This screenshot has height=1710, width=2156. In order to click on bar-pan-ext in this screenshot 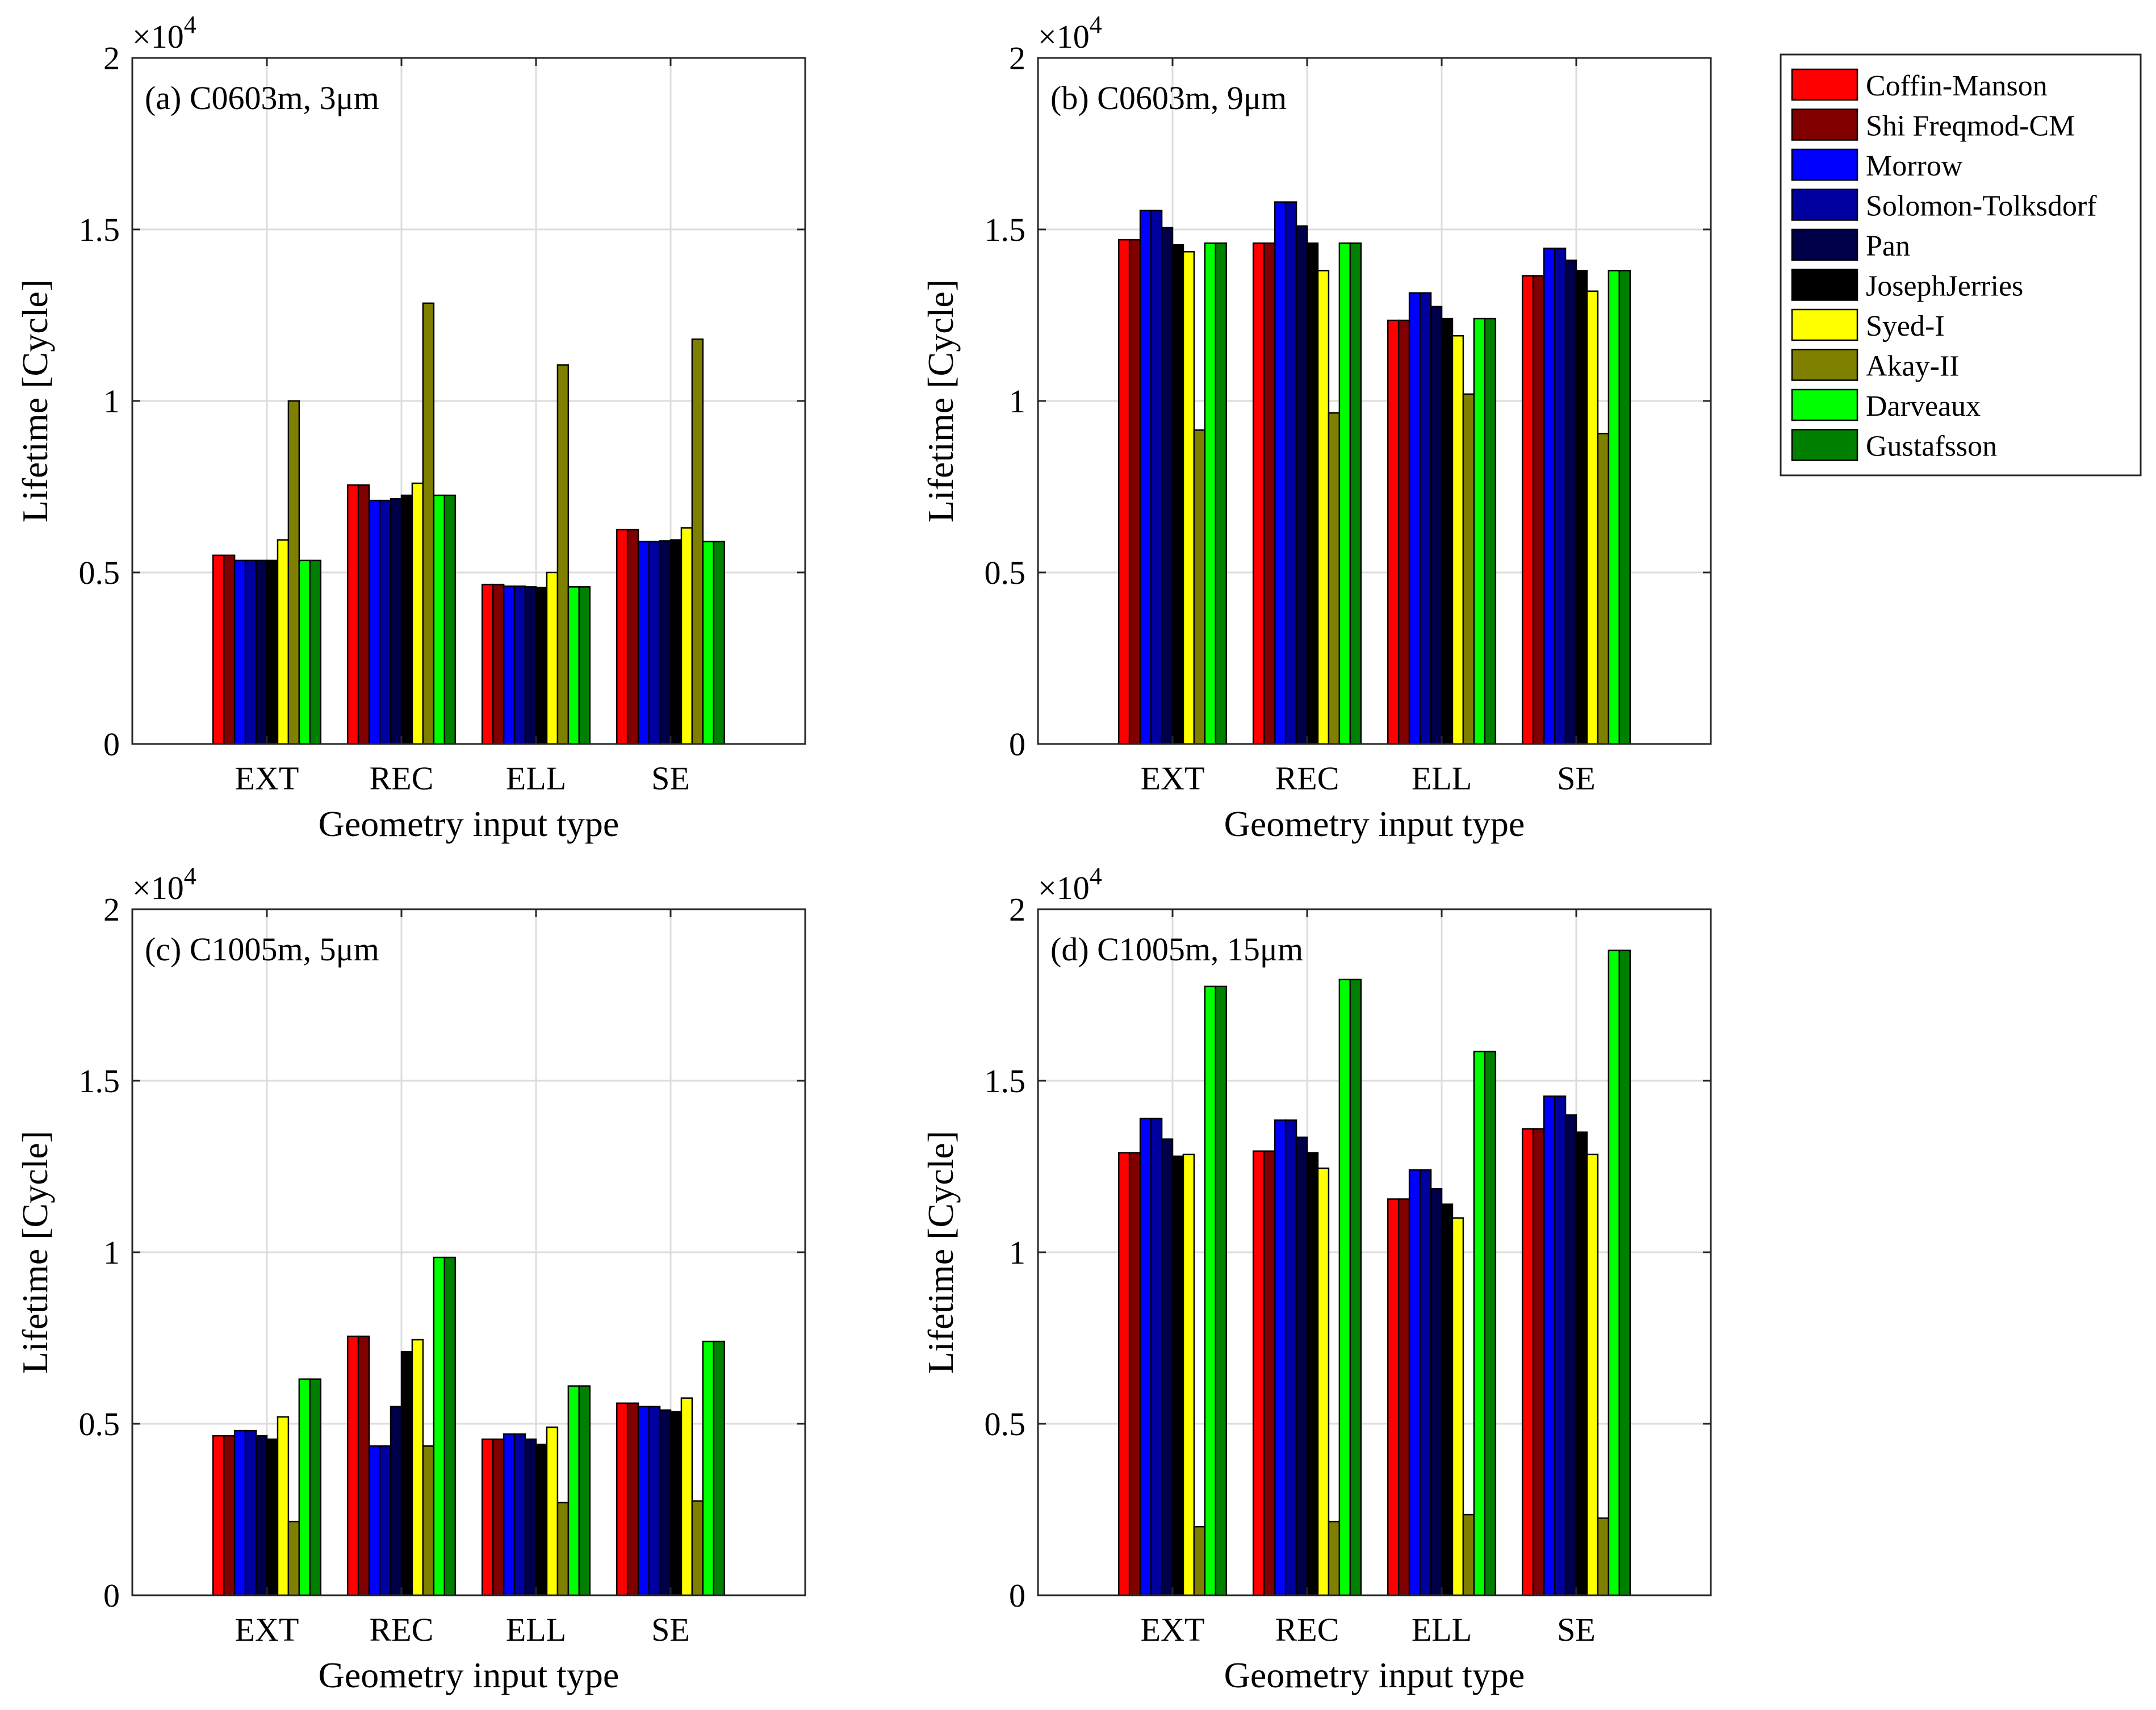, I will do `click(1167, 1367)`.